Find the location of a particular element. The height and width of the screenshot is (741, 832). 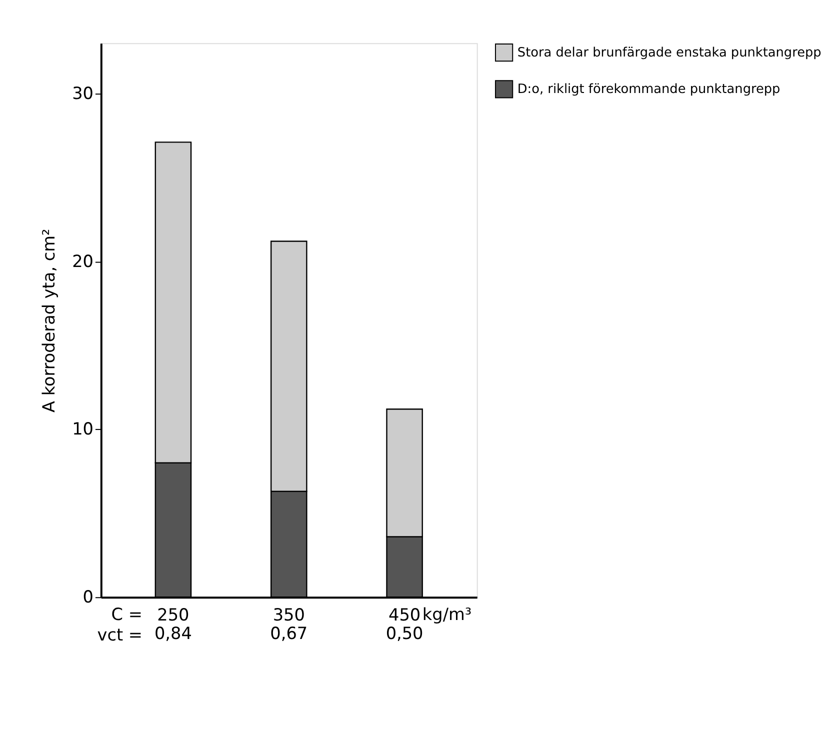

x-tick-label: 350 0,67 is located at coordinates (289, 624).